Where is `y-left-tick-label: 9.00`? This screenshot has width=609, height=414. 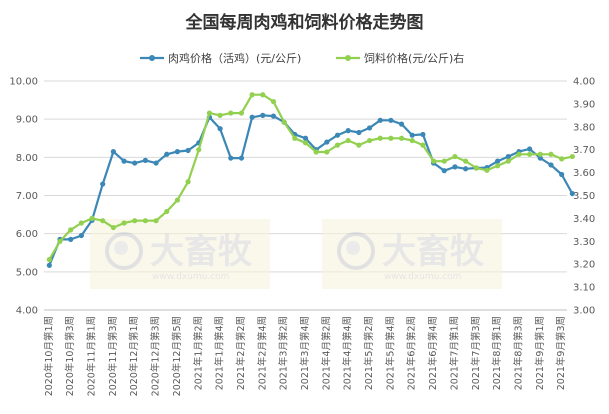
y-left-tick-label: 9.00 is located at coordinates (27, 120).